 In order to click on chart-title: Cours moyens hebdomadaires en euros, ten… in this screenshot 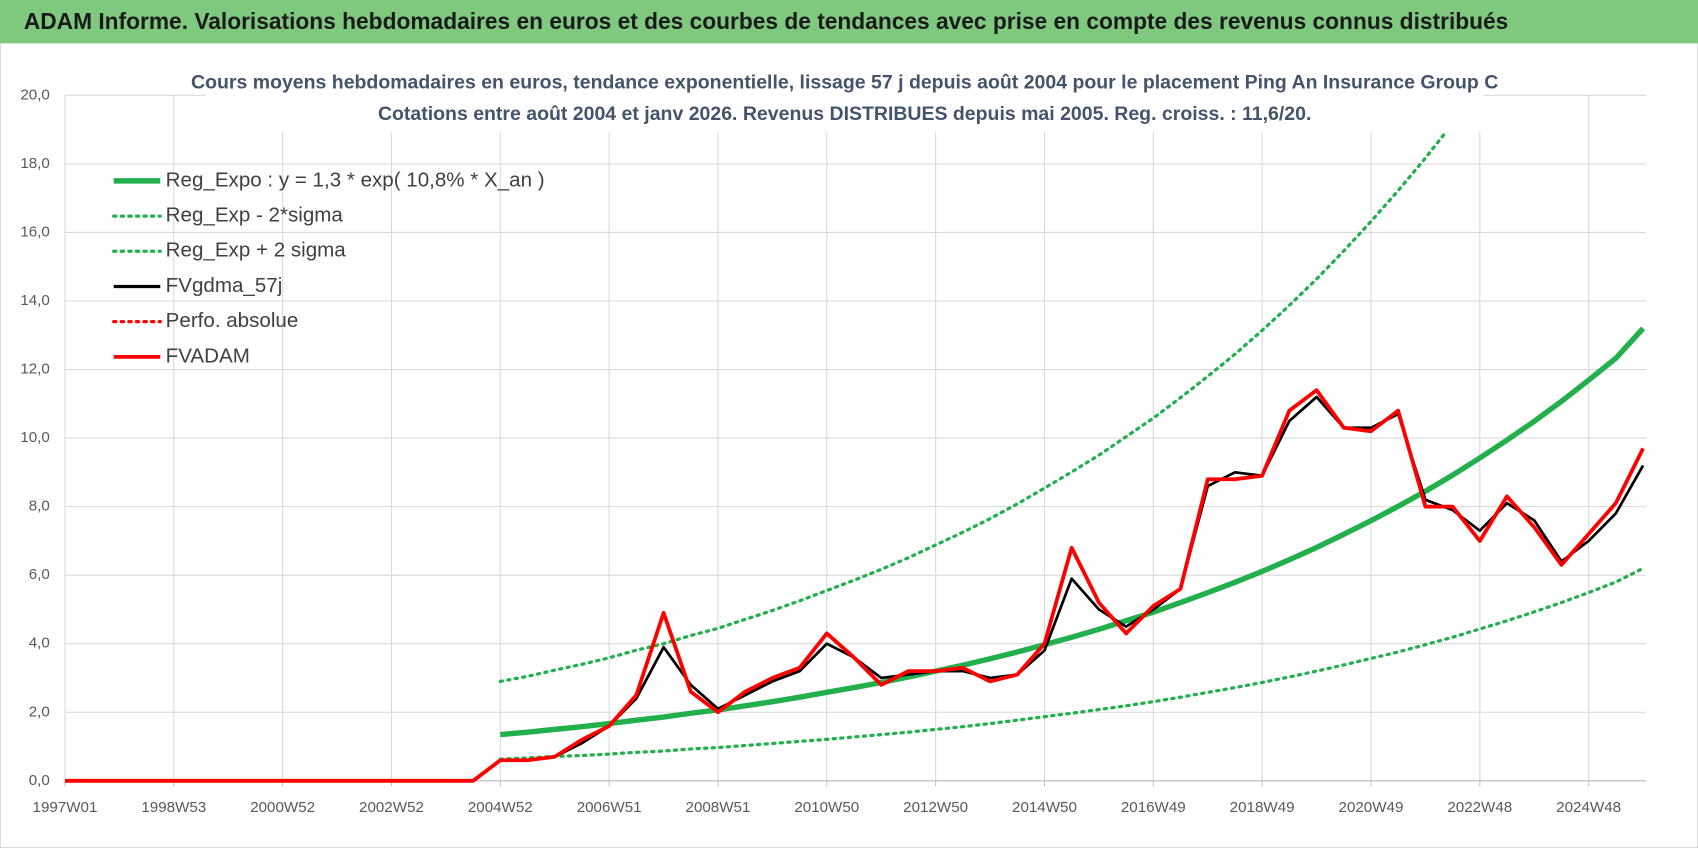, I will do `click(844, 83)`.